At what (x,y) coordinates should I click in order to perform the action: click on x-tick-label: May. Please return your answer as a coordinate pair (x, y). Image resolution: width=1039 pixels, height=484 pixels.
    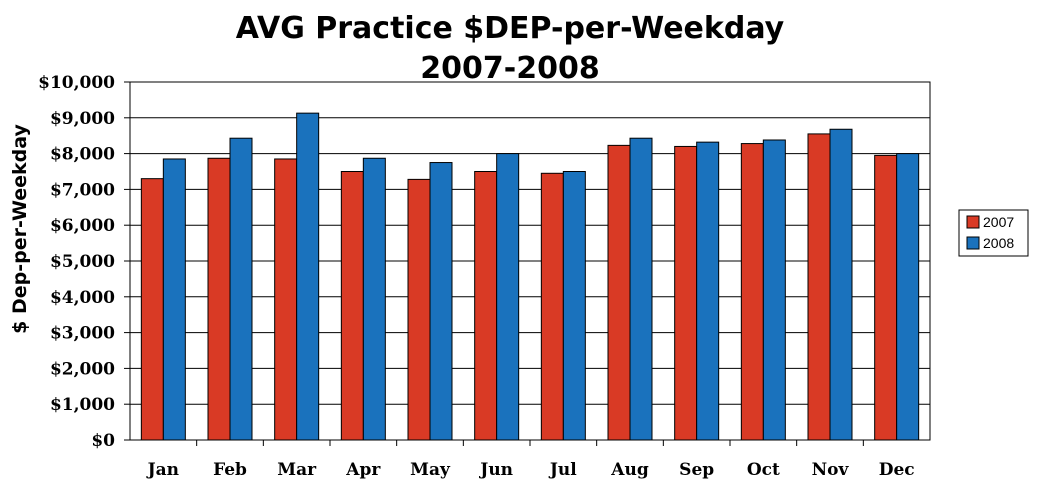
    Looking at the image, I should click on (430, 470).